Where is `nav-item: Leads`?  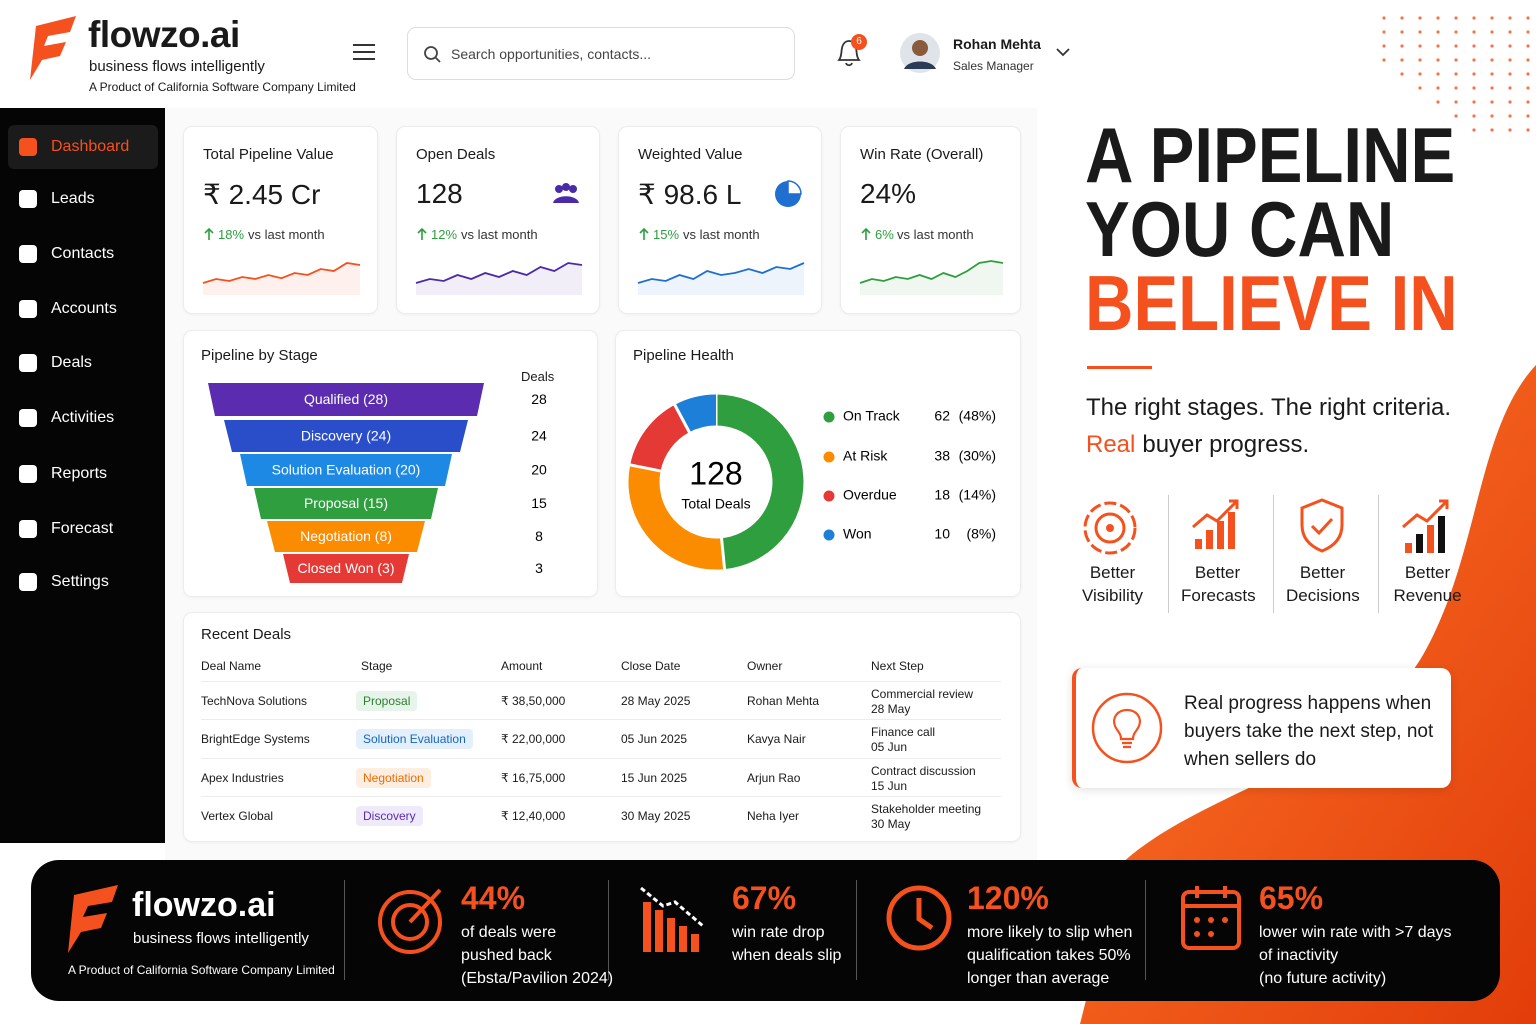
nav-item: Leads is located at coordinates (83, 199).